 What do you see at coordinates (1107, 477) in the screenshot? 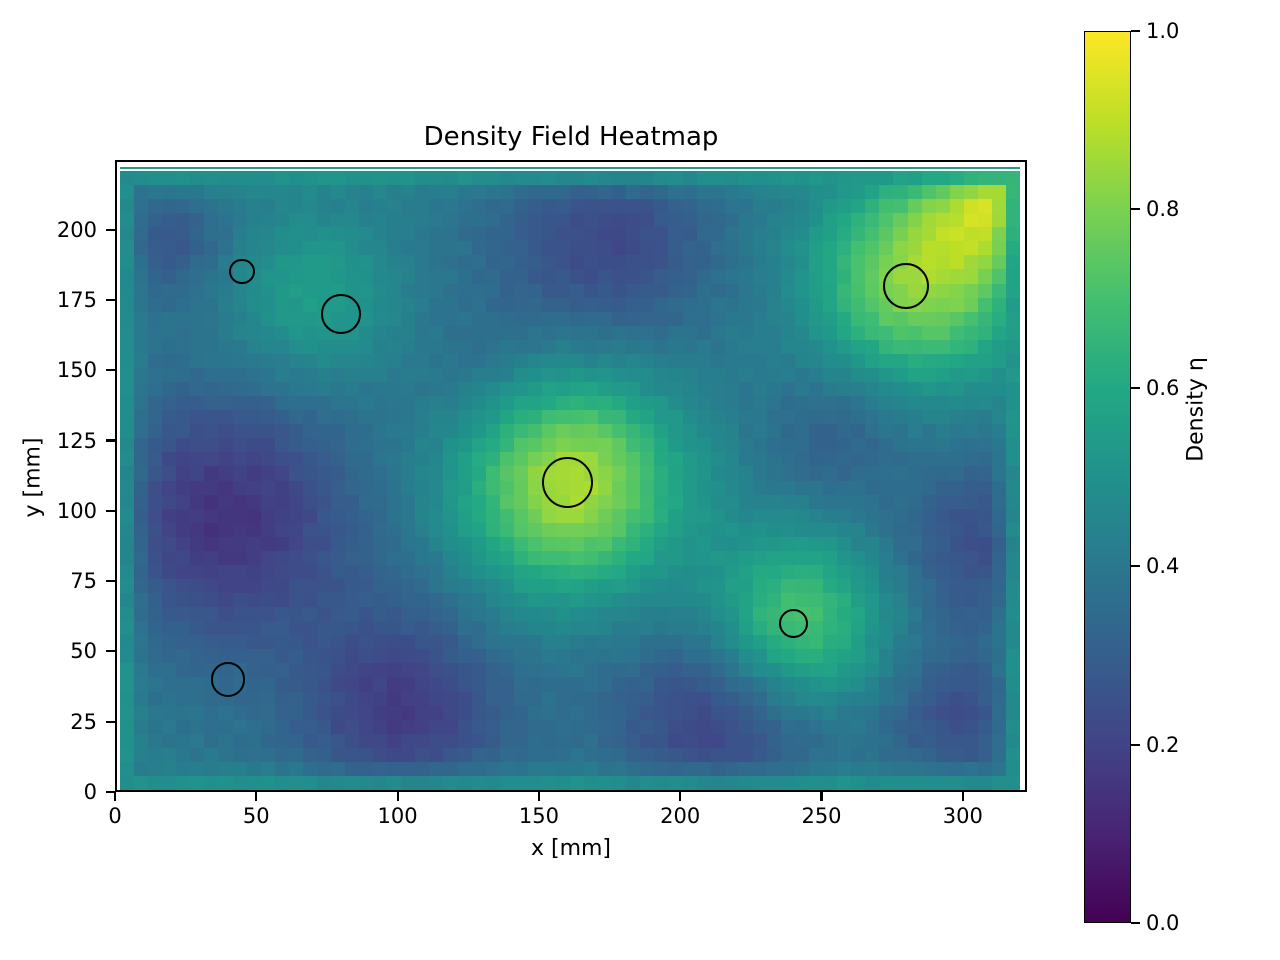
I see `colorbar` at bounding box center [1107, 477].